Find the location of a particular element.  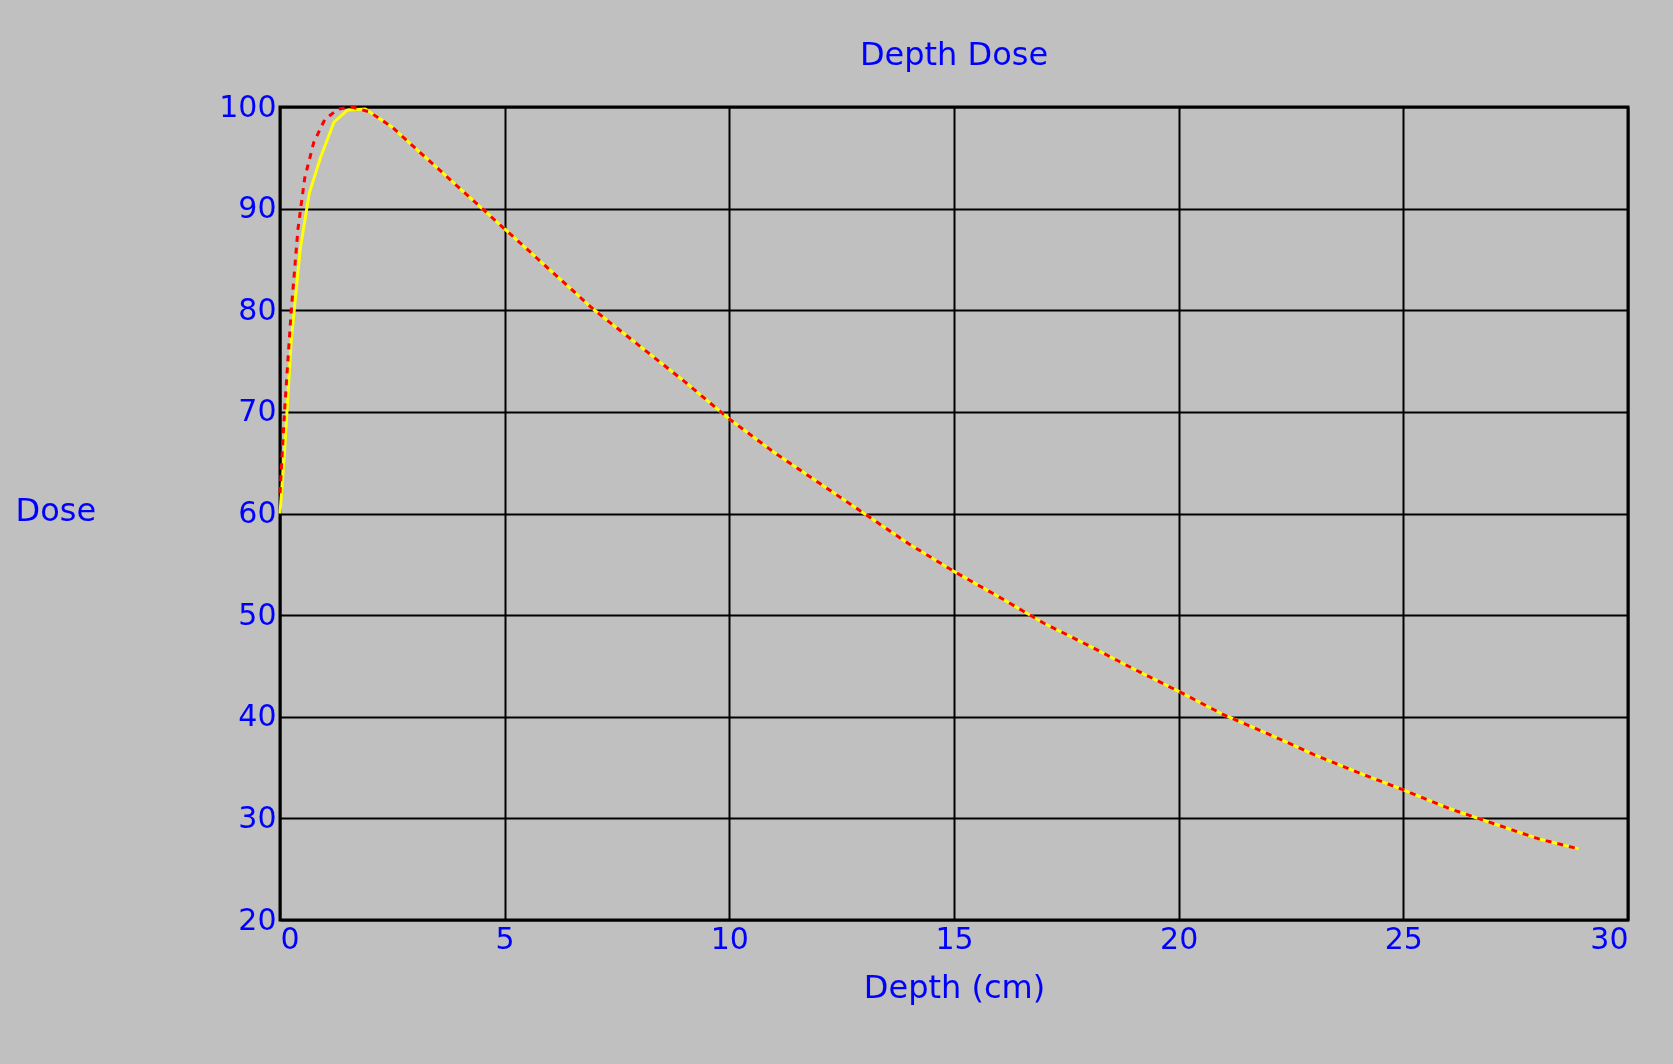

x-tick-label: 20 is located at coordinates (1179, 938).